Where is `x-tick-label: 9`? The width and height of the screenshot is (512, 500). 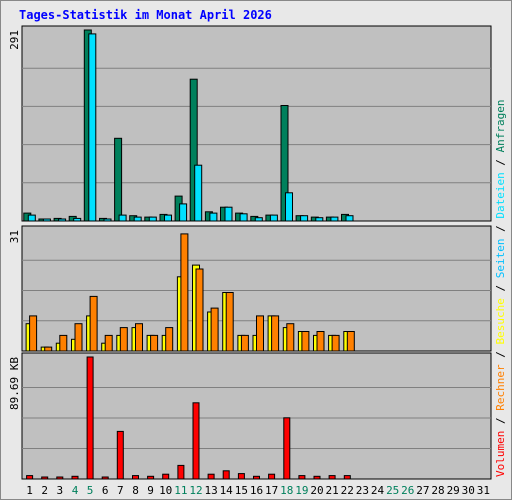 x-tick-label: 9 is located at coordinates (150, 490).